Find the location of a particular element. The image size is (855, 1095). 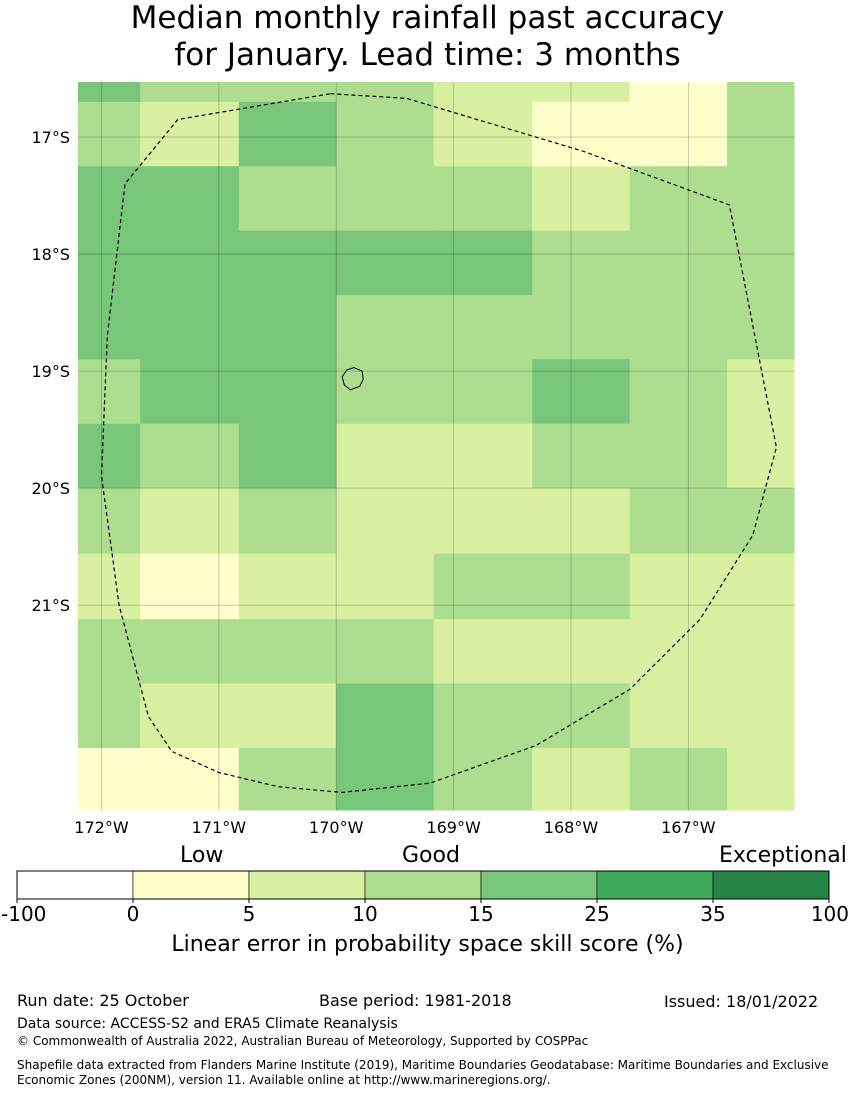

lon-tick-label: 172°W is located at coordinates (101, 827).